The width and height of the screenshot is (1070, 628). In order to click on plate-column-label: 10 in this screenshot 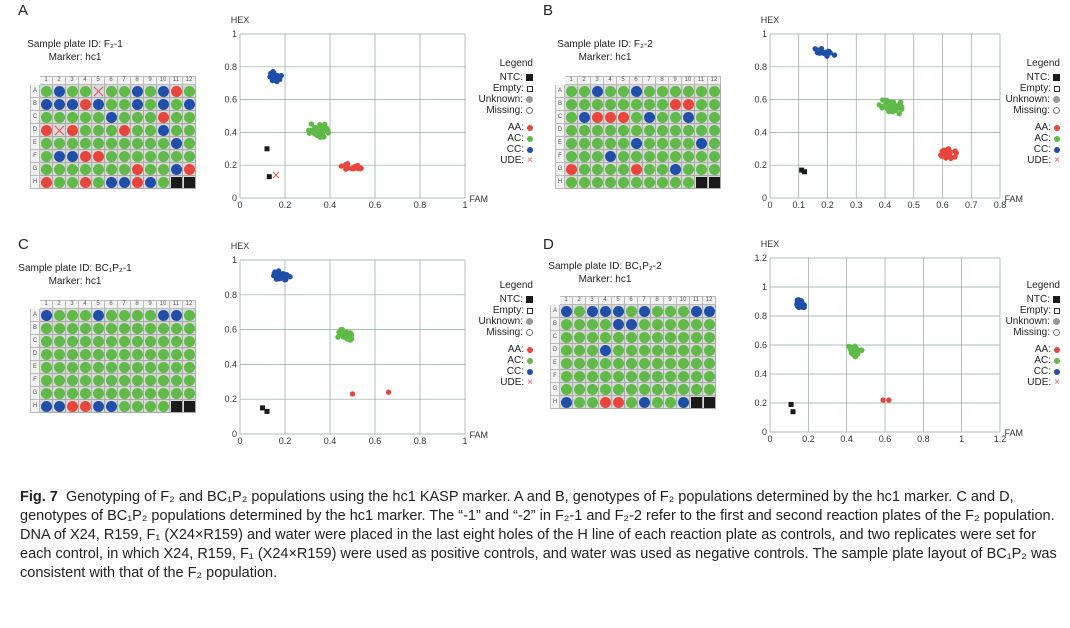, I will do `click(163, 80)`.